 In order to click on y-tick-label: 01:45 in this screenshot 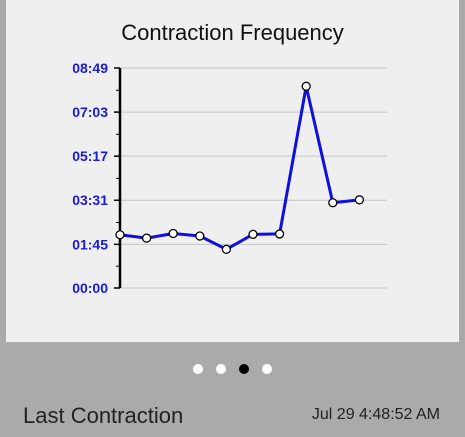, I will do `click(90, 244)`.